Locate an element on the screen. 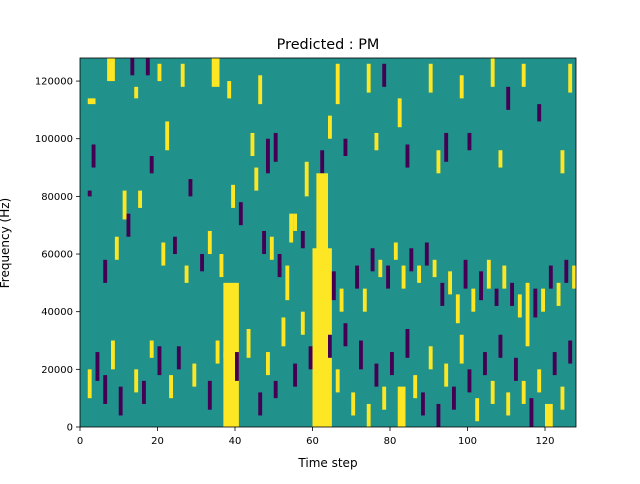 The width and height of the screenshot is (640, 484). y-tick-label: 0 is located at coordinates (70, 428).